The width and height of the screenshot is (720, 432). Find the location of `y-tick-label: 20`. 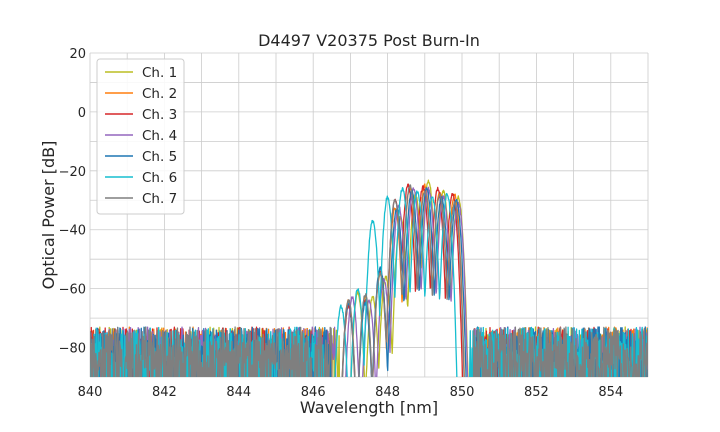

y-tick-label: 20 is located at coordinates (77, 54).